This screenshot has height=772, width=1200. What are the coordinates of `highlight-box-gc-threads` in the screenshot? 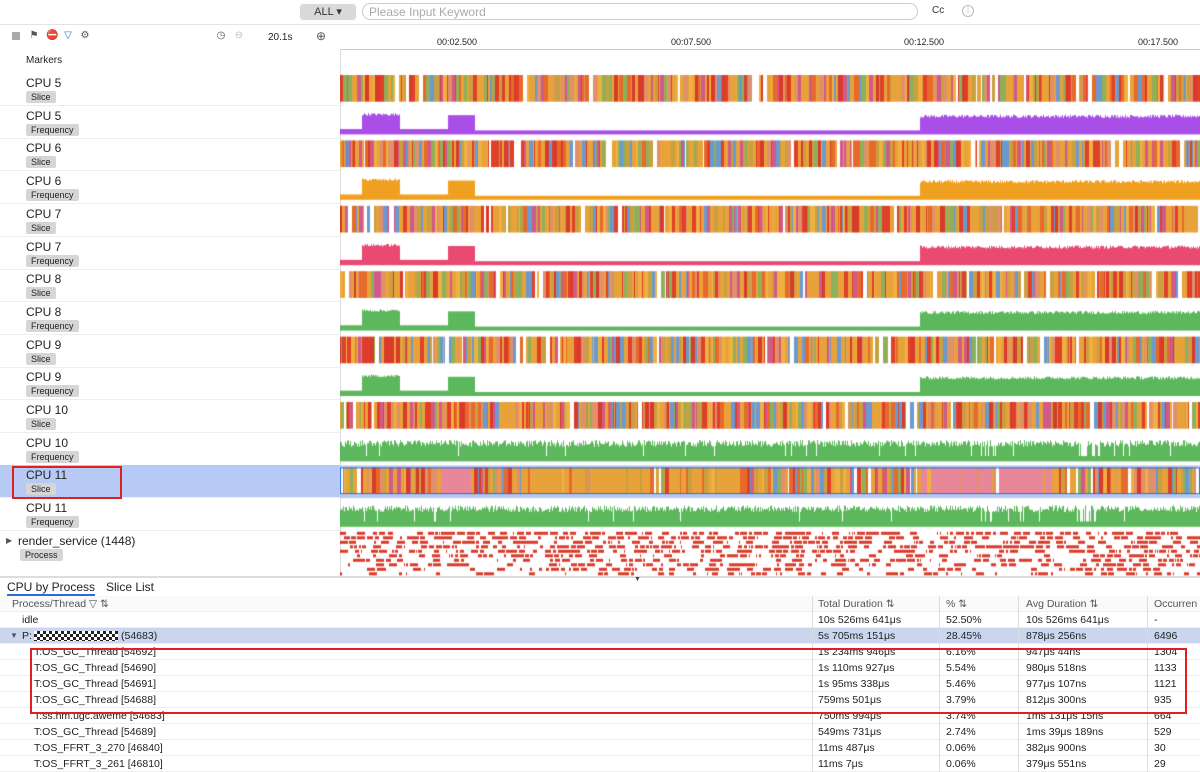 It's located at (608, 681).